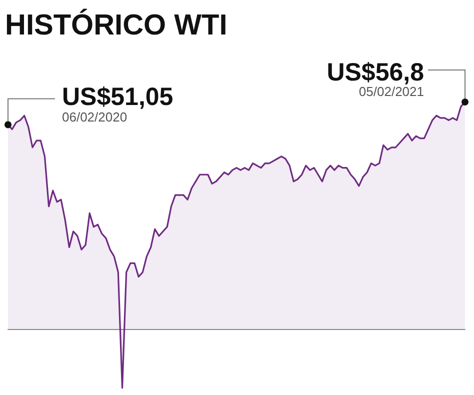  What do you see at coordinates (116, 25) in the screenshot?
I see `chart-title: HISTÓRICO WTI` at bounding box center [116, 25].